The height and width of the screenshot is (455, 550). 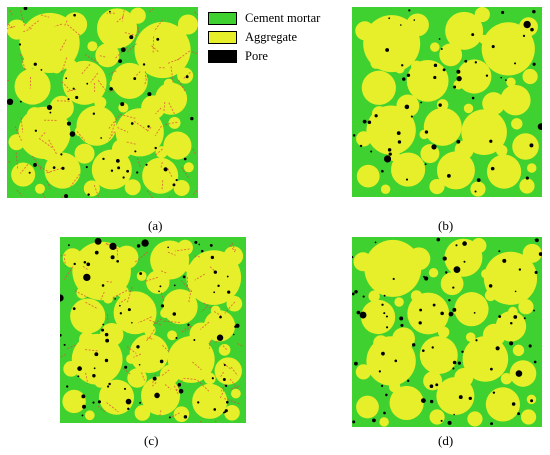 What do you see at coordinates (447, 332) in the screenshot?
I see `panel-d-image` at bounding box center [447, 332].